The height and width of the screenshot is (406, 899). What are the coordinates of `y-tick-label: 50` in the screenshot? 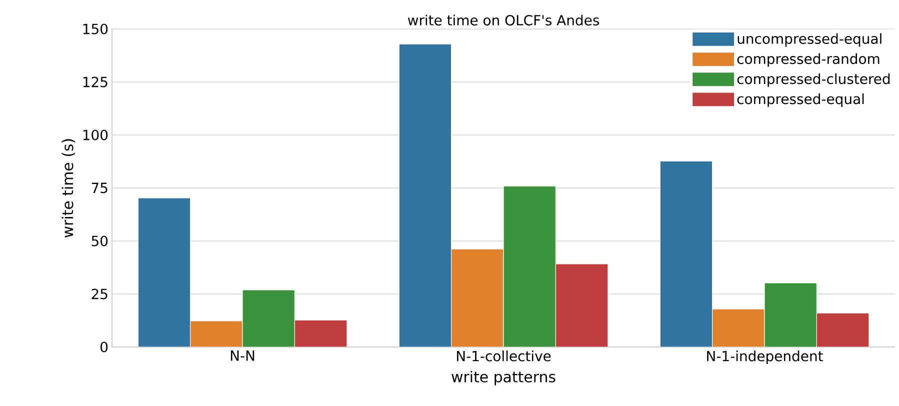 It's located at (100, 241).